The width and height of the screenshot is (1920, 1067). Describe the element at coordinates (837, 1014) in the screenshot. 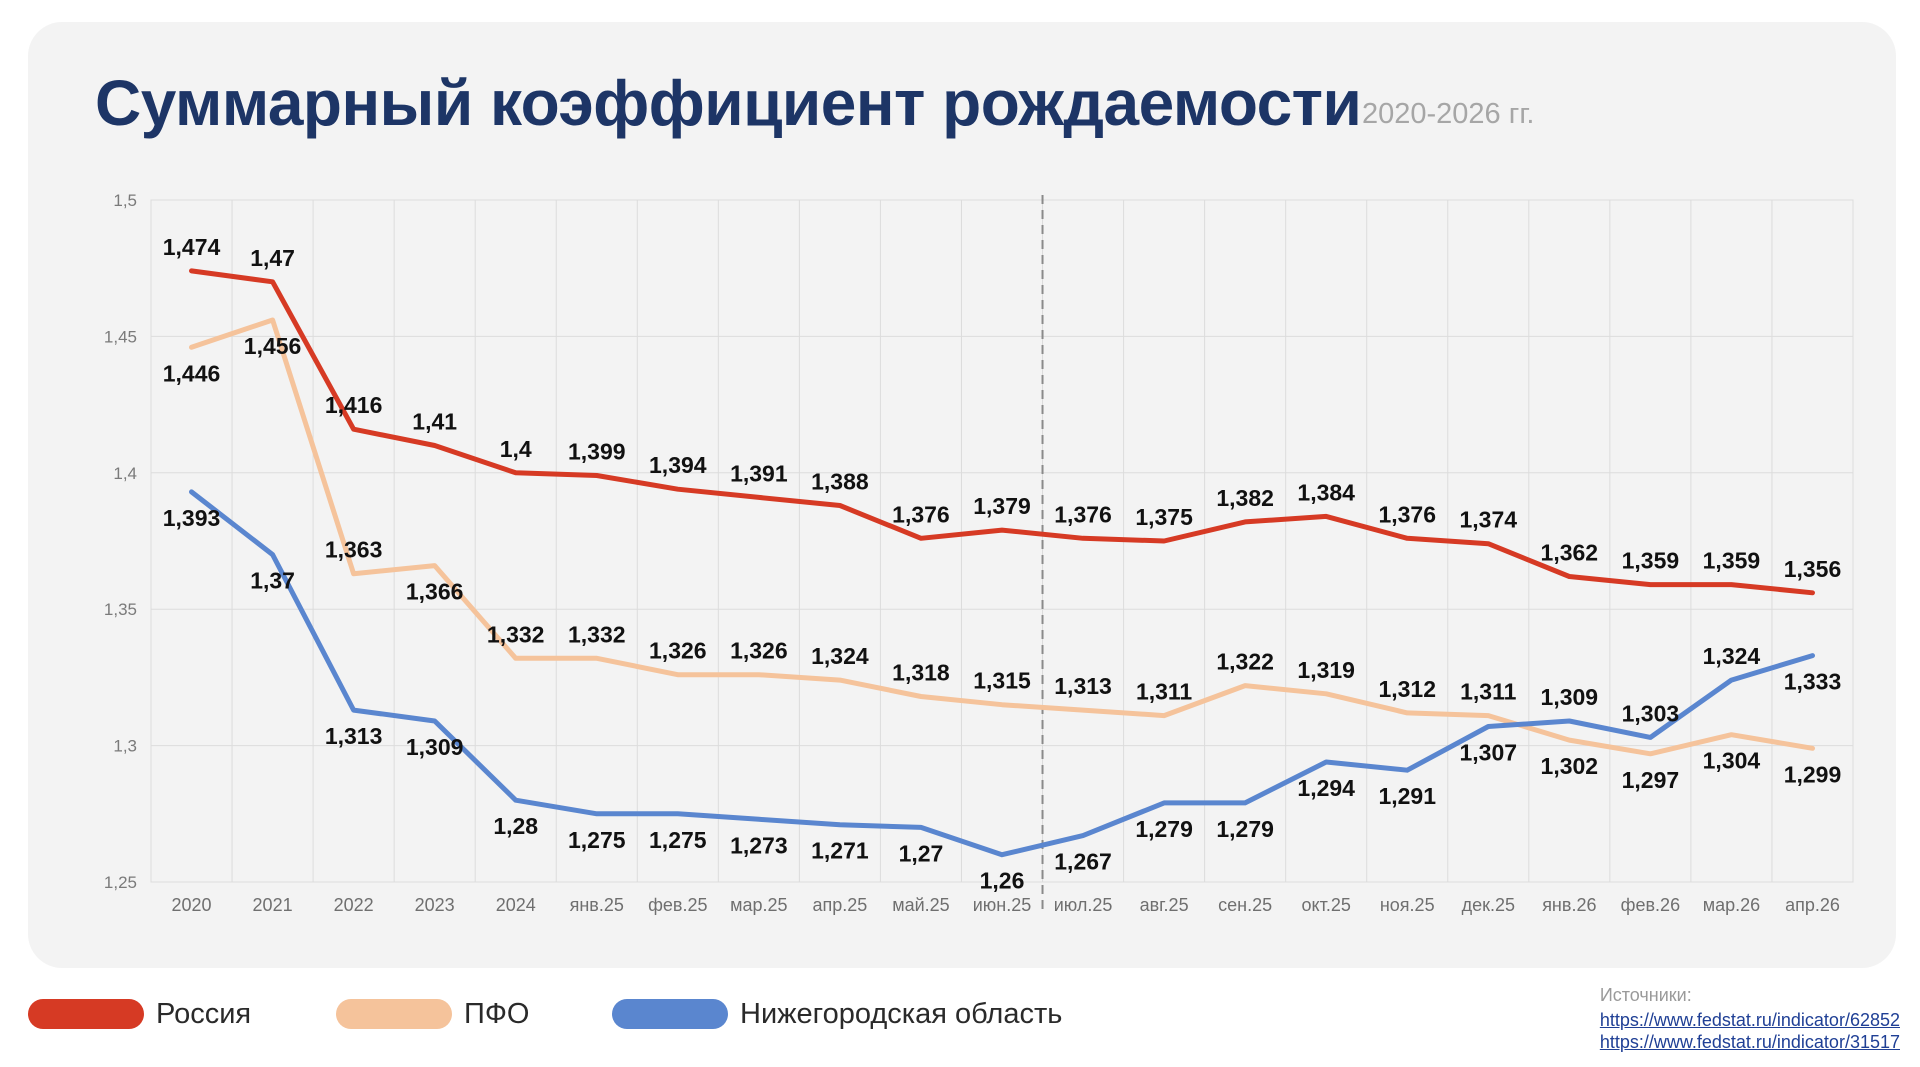

I see `legend-item-nizhny: Нижегородская область` at that location.